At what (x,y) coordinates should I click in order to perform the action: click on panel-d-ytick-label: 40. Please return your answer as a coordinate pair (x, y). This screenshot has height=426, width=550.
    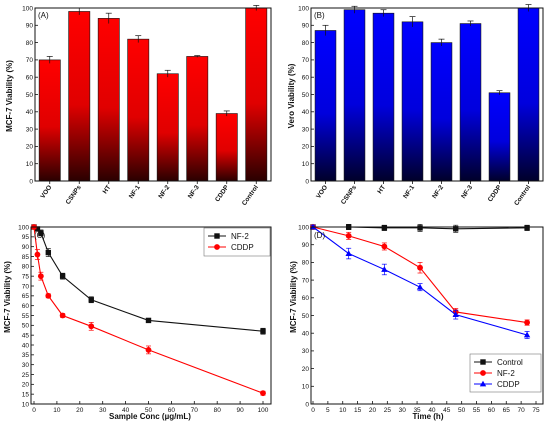
    Looking at the image, I should click on (306, 334).